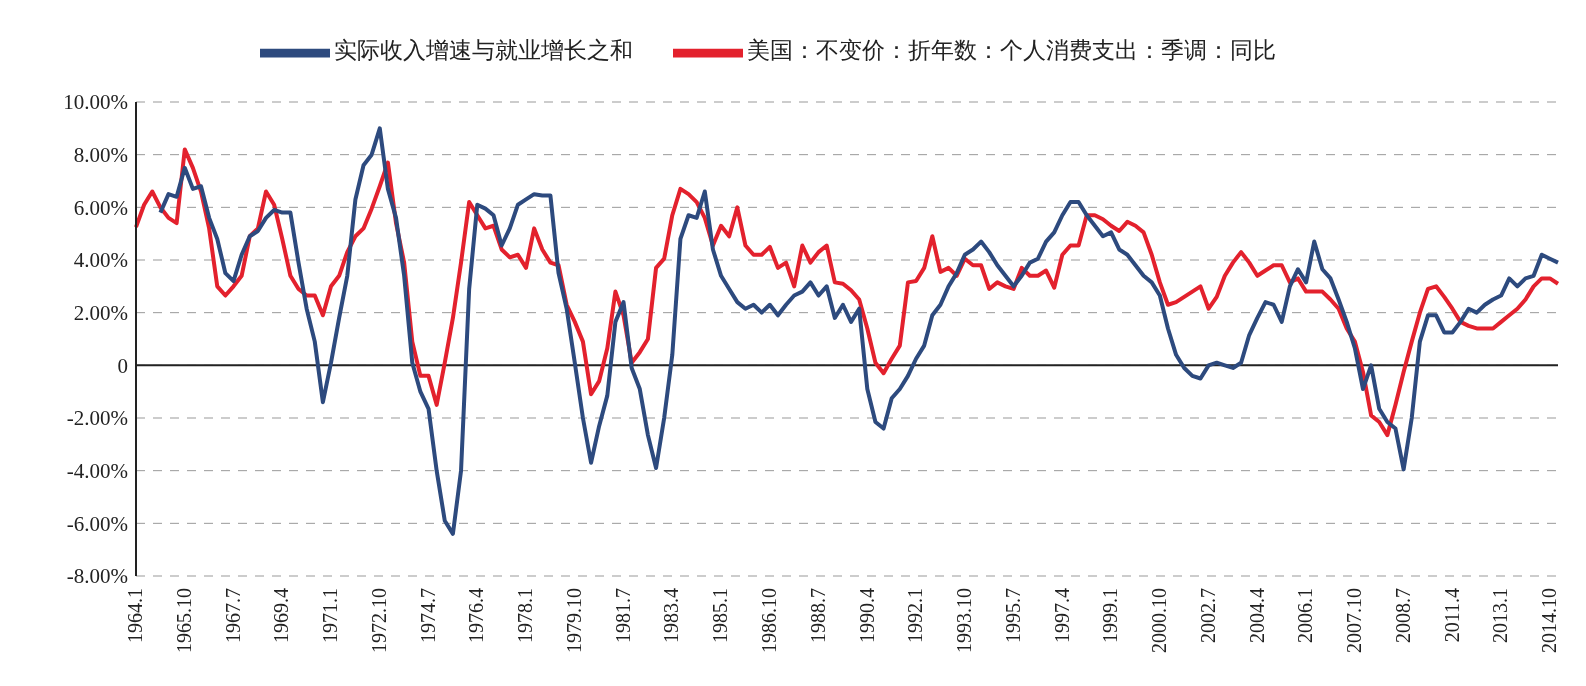 The width and height of the screenshot is (1586, 686). I want to click on y-tick-label: 4.00%, so click(100, 260).